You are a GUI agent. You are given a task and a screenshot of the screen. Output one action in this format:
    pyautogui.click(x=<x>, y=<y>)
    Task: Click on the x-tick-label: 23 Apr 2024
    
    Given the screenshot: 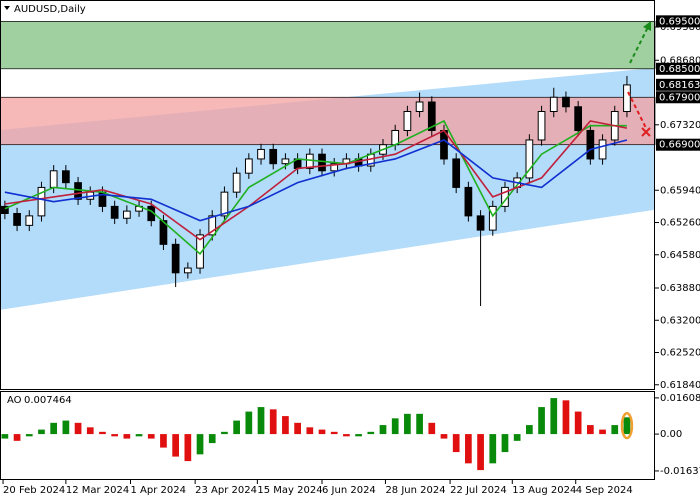 What is the action you would take?
    pyautogui.click(x=226, y=490)
    